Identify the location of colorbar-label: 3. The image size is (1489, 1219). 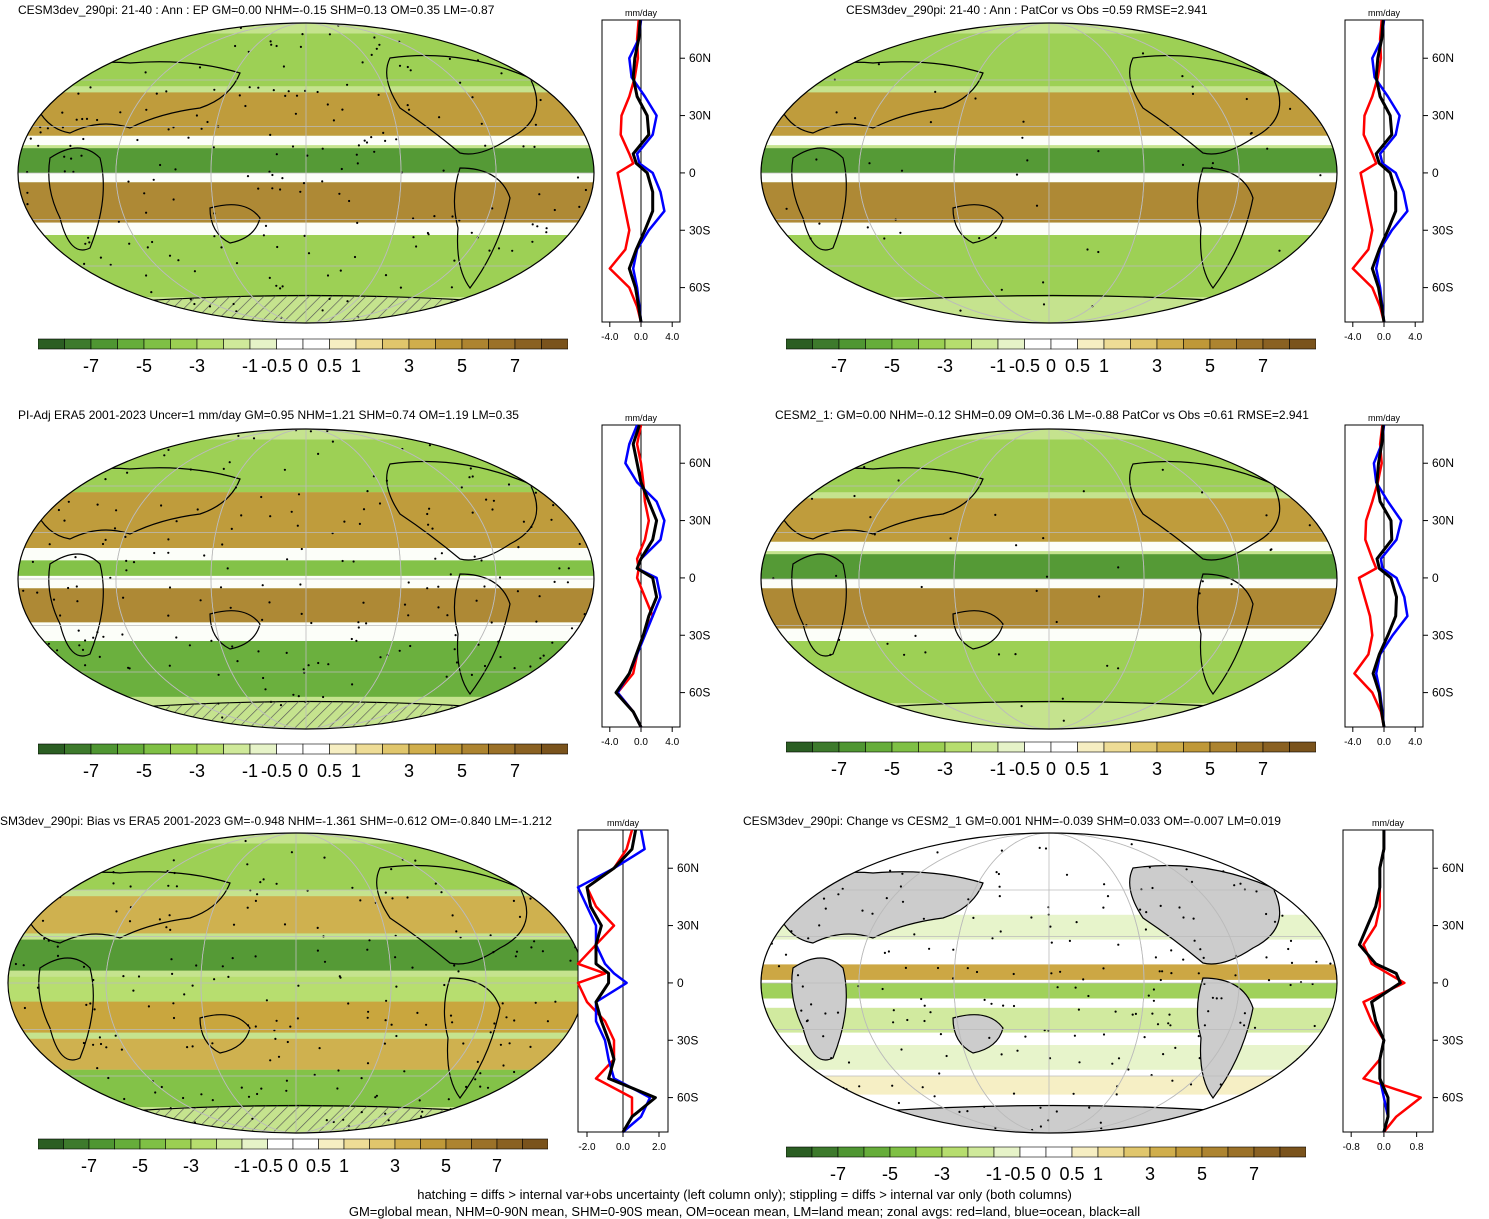
(409, 366).